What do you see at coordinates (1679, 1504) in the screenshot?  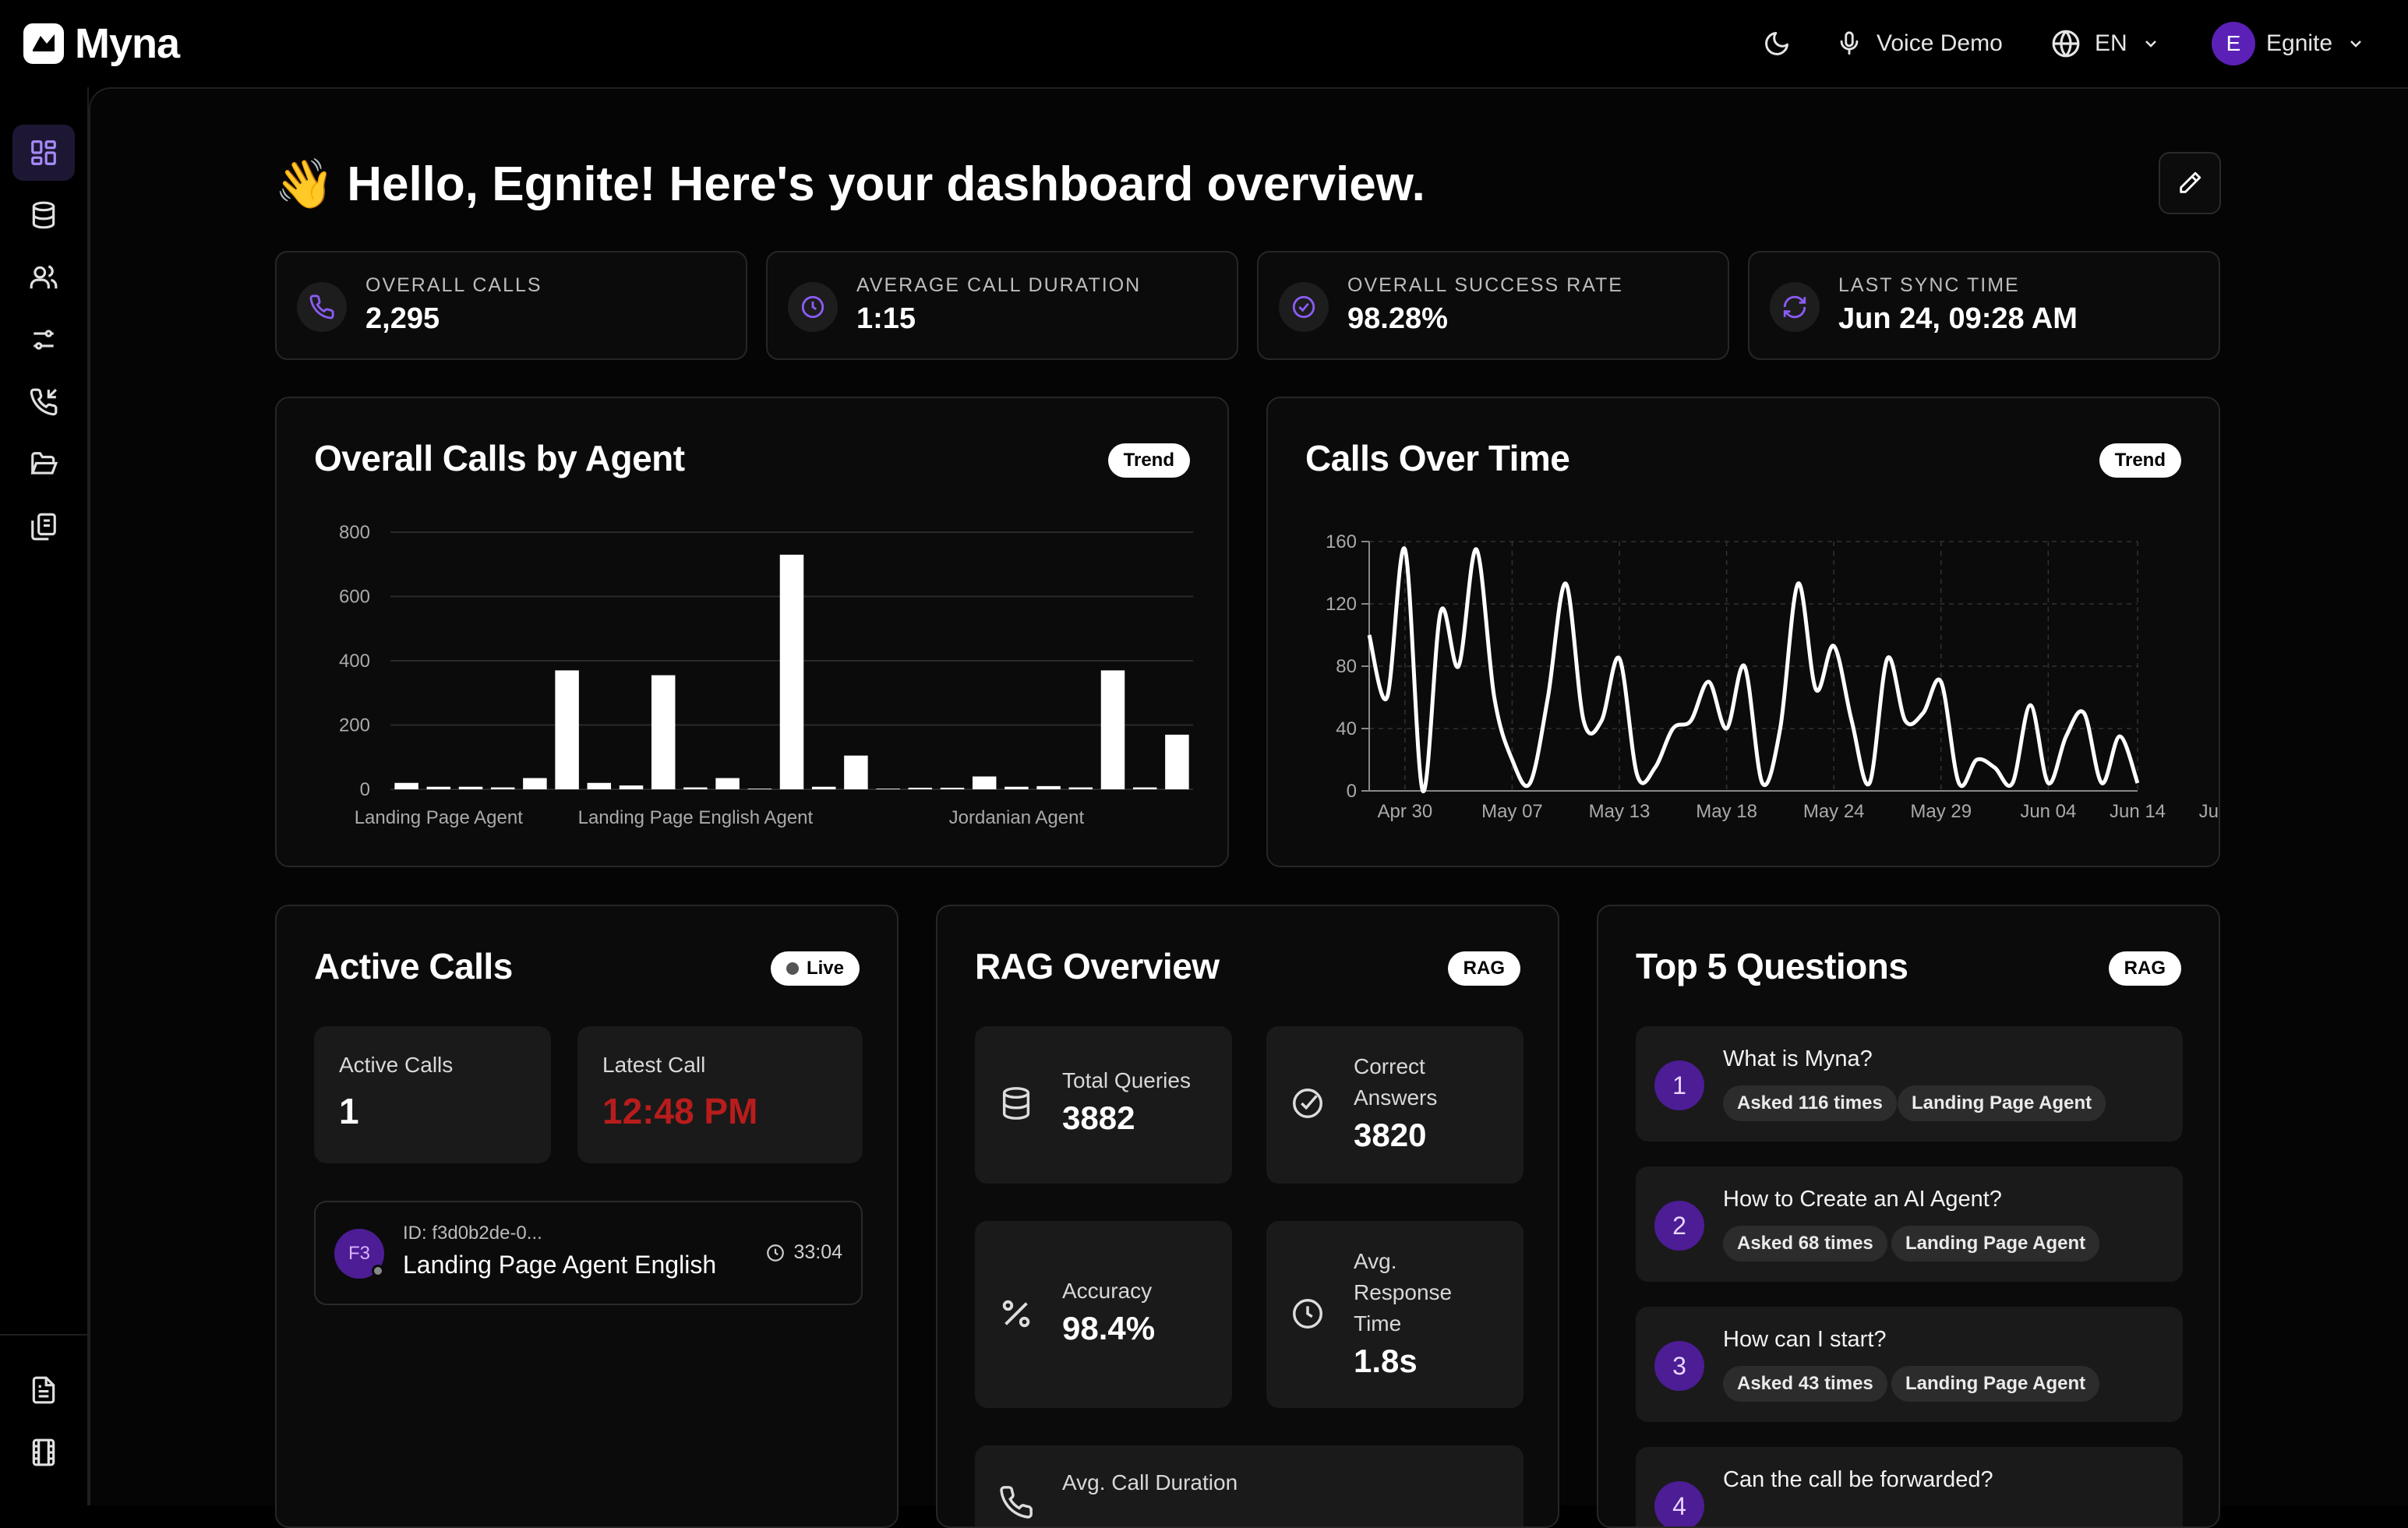 I see `question-rank: 4` at bounding box center [1679, 1504].